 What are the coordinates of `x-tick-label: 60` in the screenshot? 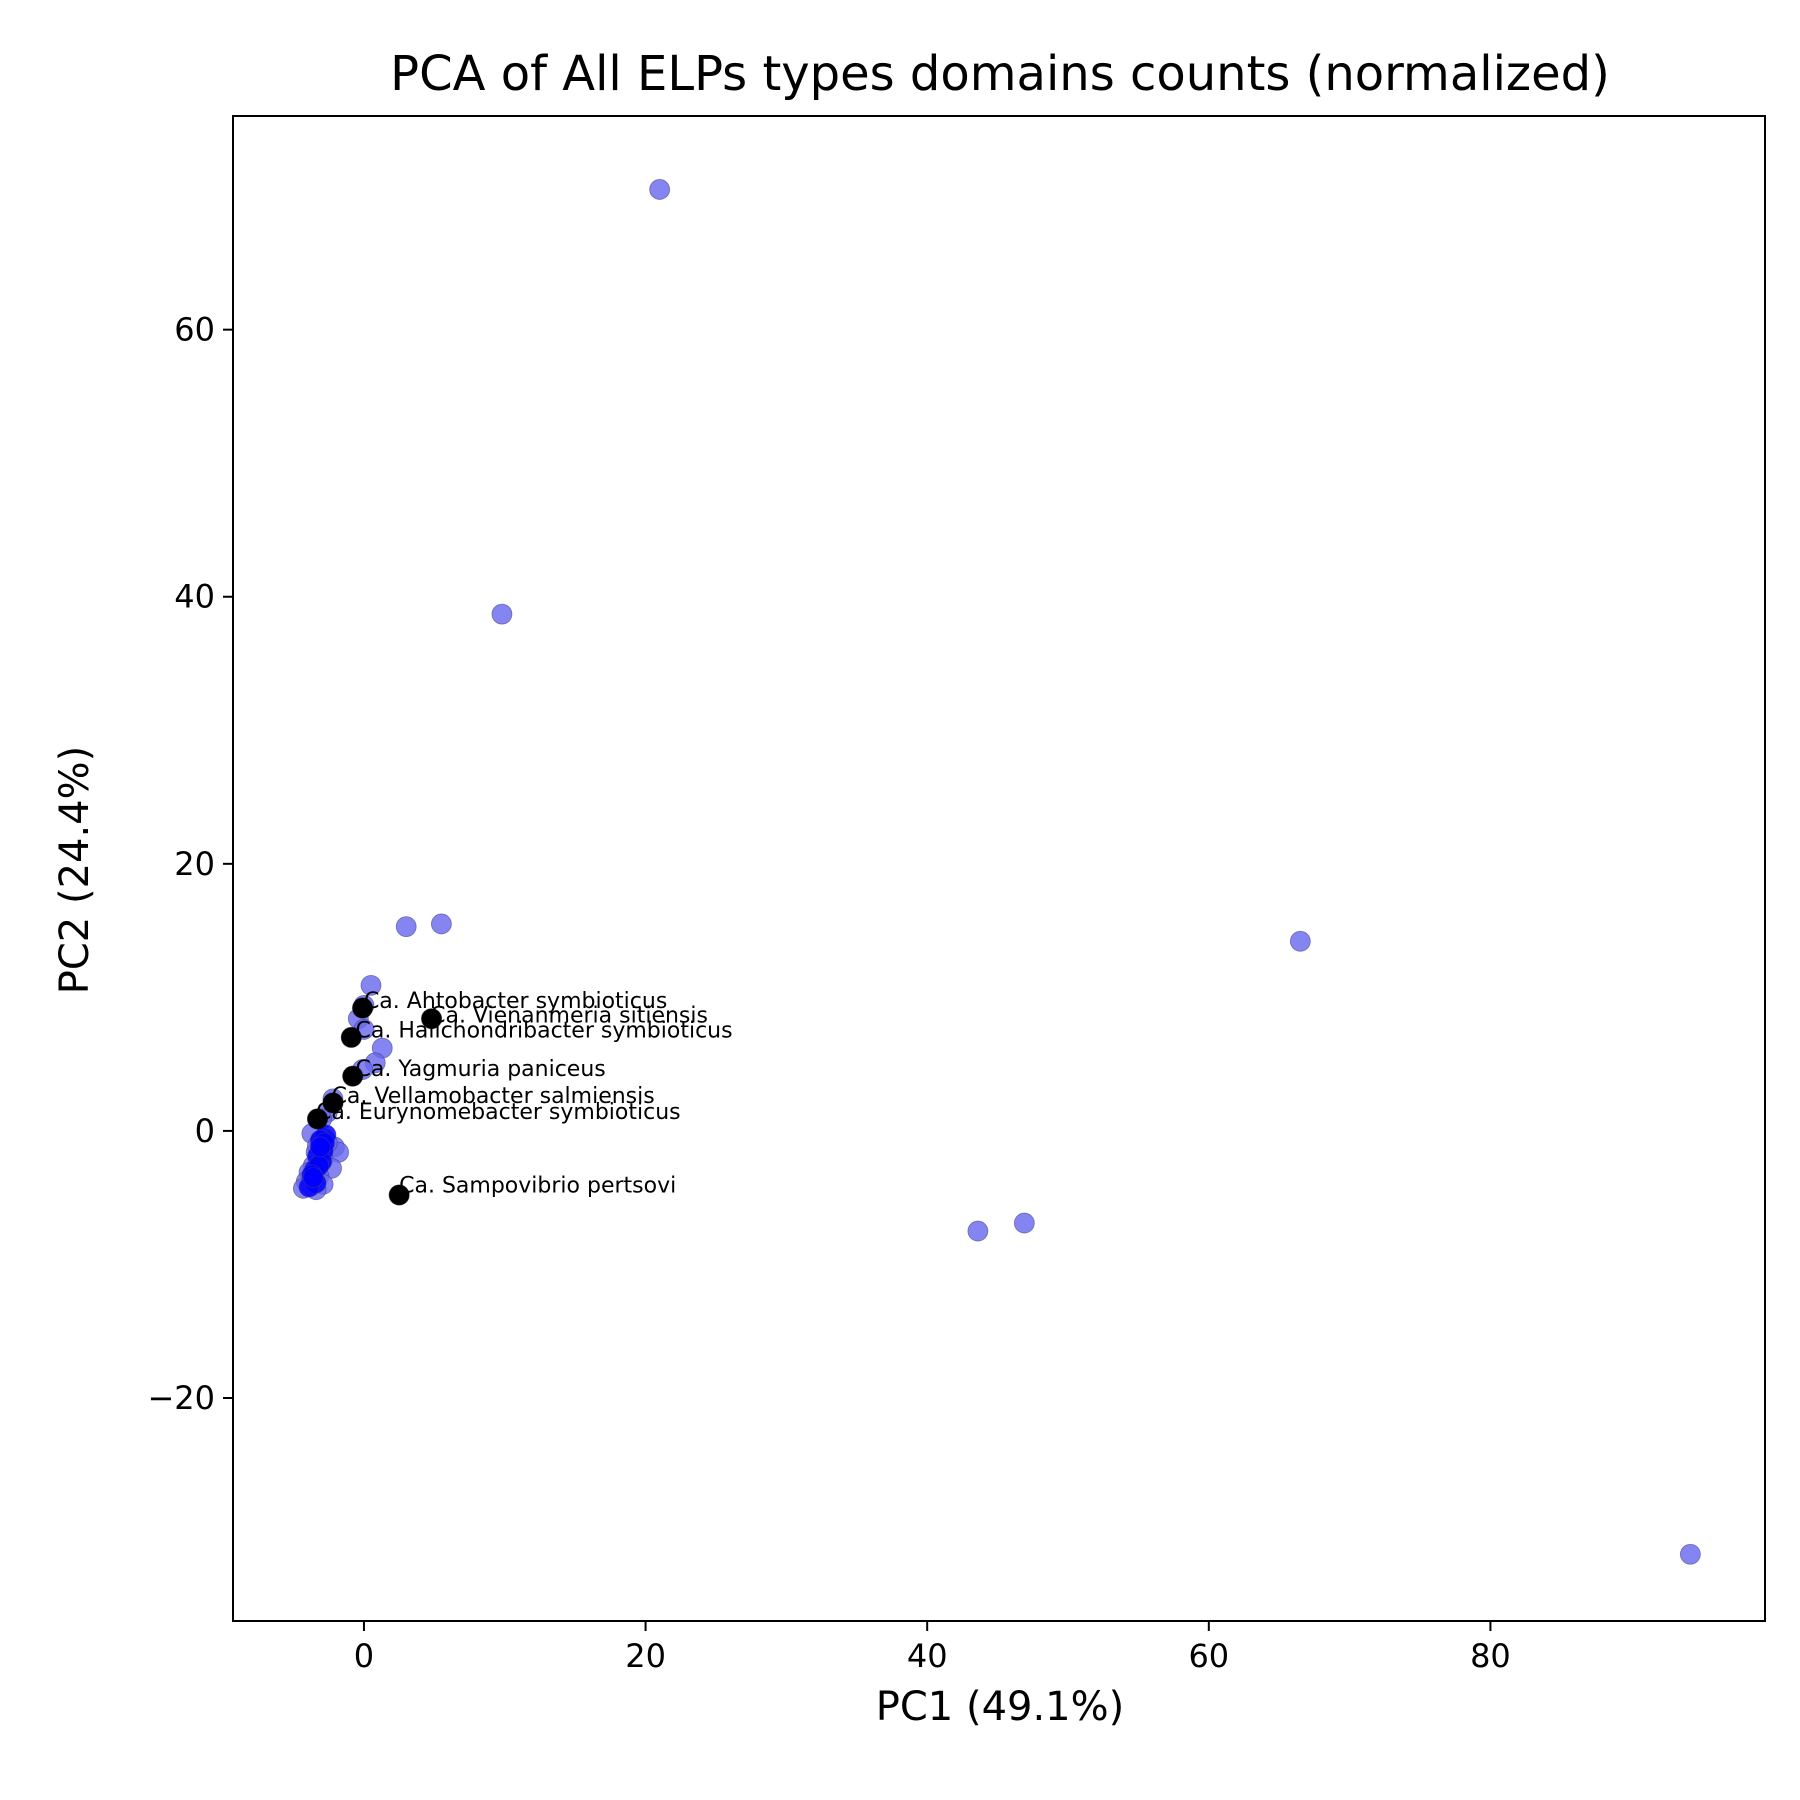 It's located at (1208, 1656).